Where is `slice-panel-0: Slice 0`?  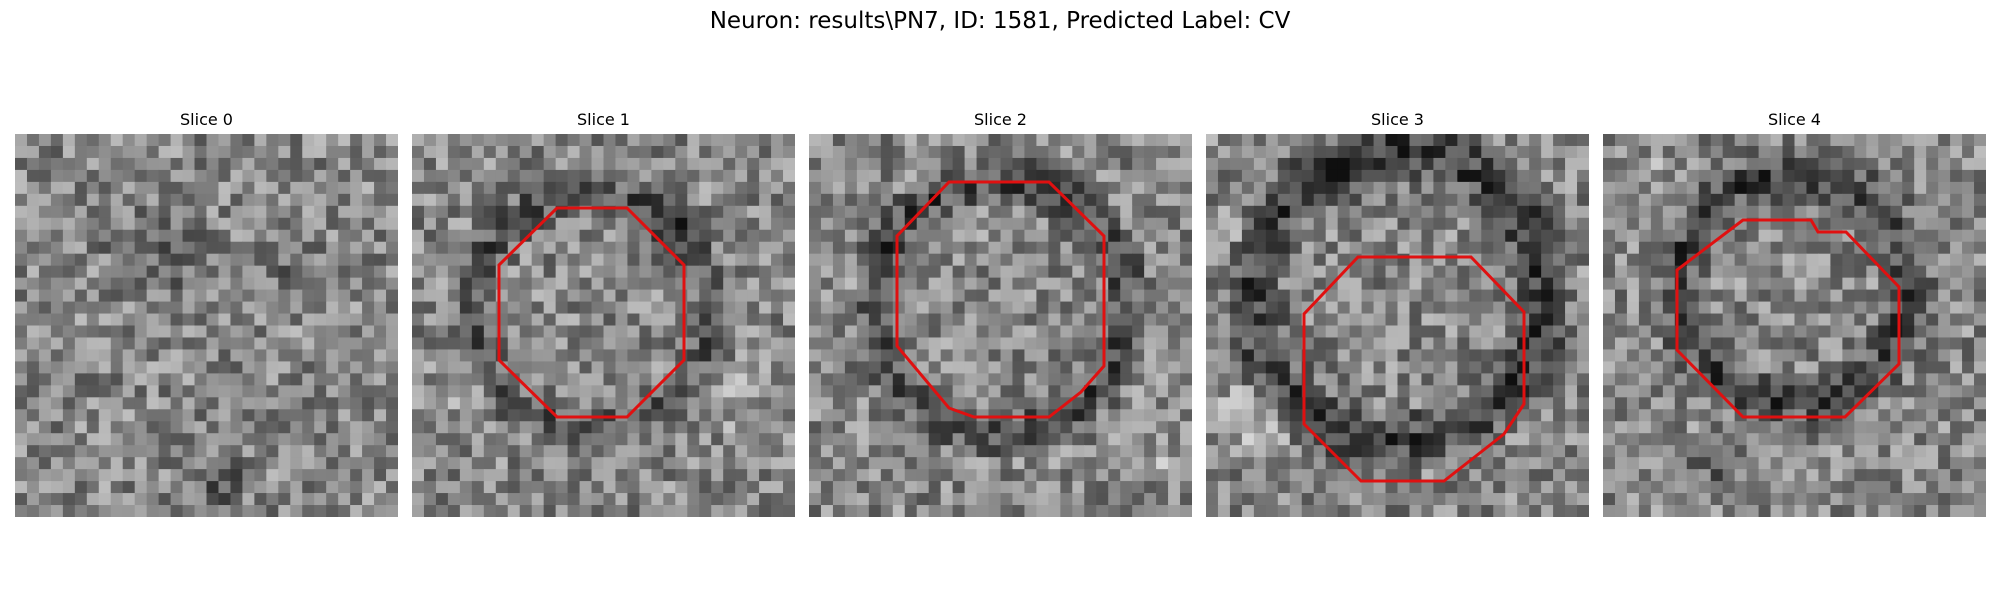 slice-panel-0: Slice 0 is located at coordinates (206, 313).